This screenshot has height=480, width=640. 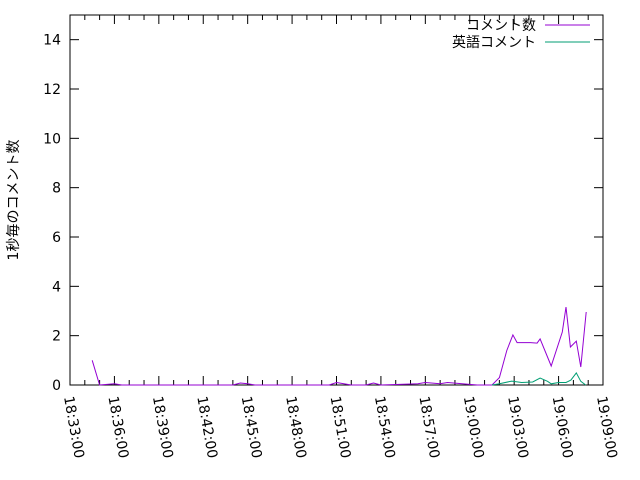 I want to click on x-tick-label: 19:06:00, so click(x=562, y=427).